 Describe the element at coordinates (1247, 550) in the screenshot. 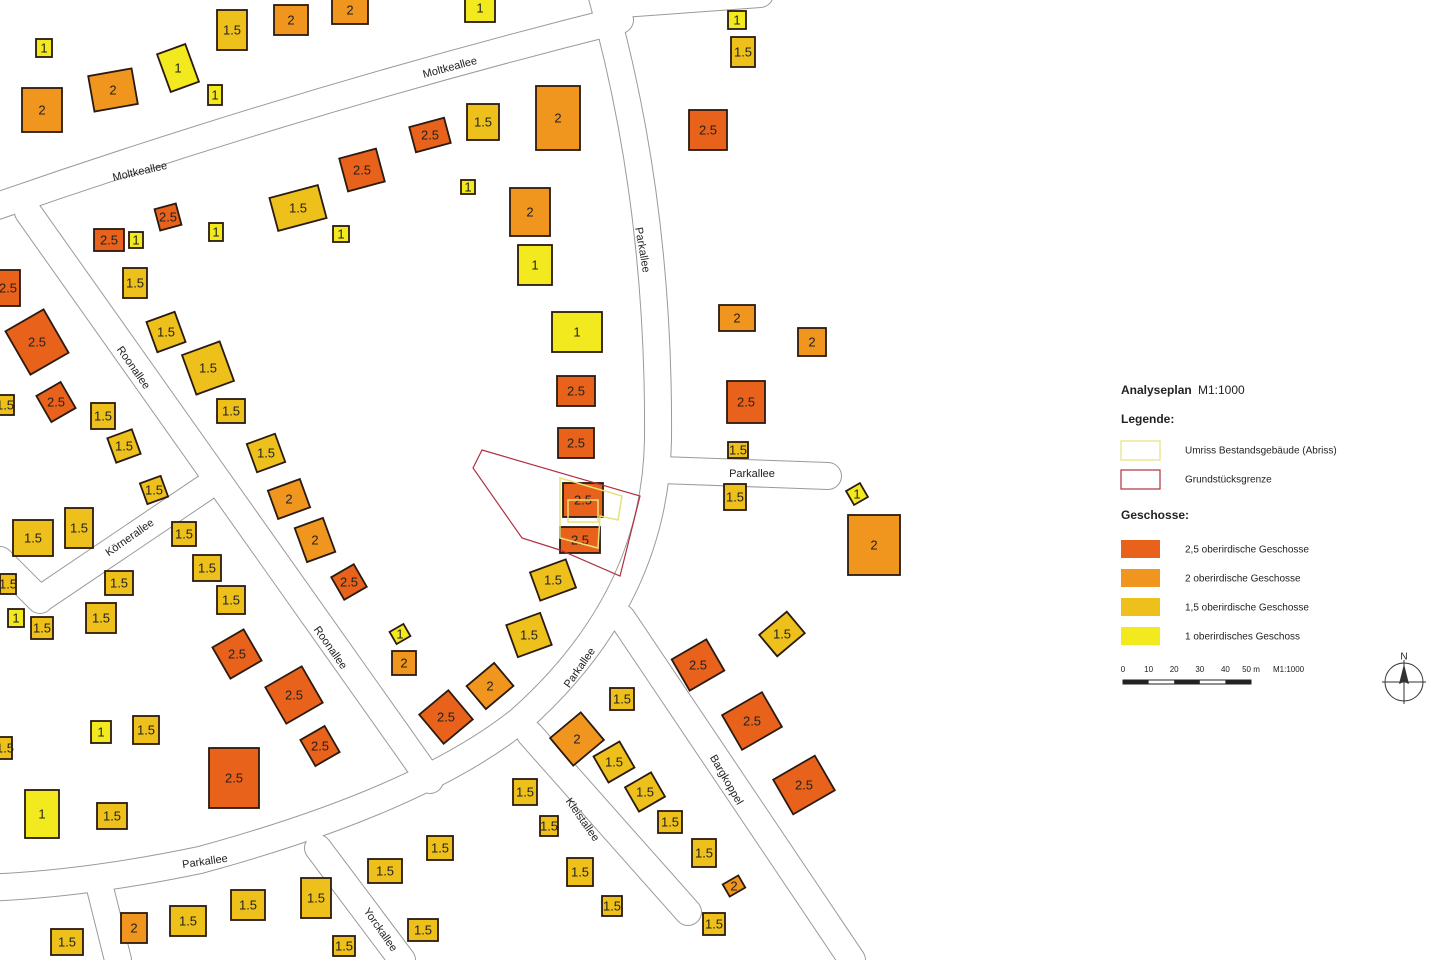

I see `legend-label: 2,5 oberirdische Geschosse` at that location.